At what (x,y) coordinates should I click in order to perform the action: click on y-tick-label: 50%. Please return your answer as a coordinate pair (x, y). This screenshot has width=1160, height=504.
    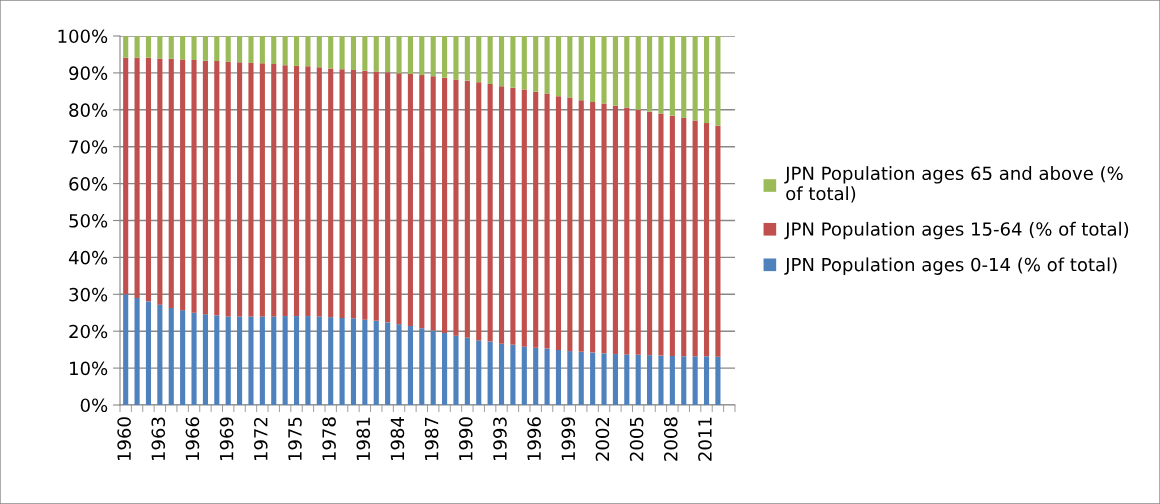
    Looking at the image, I should click on (88, 220).